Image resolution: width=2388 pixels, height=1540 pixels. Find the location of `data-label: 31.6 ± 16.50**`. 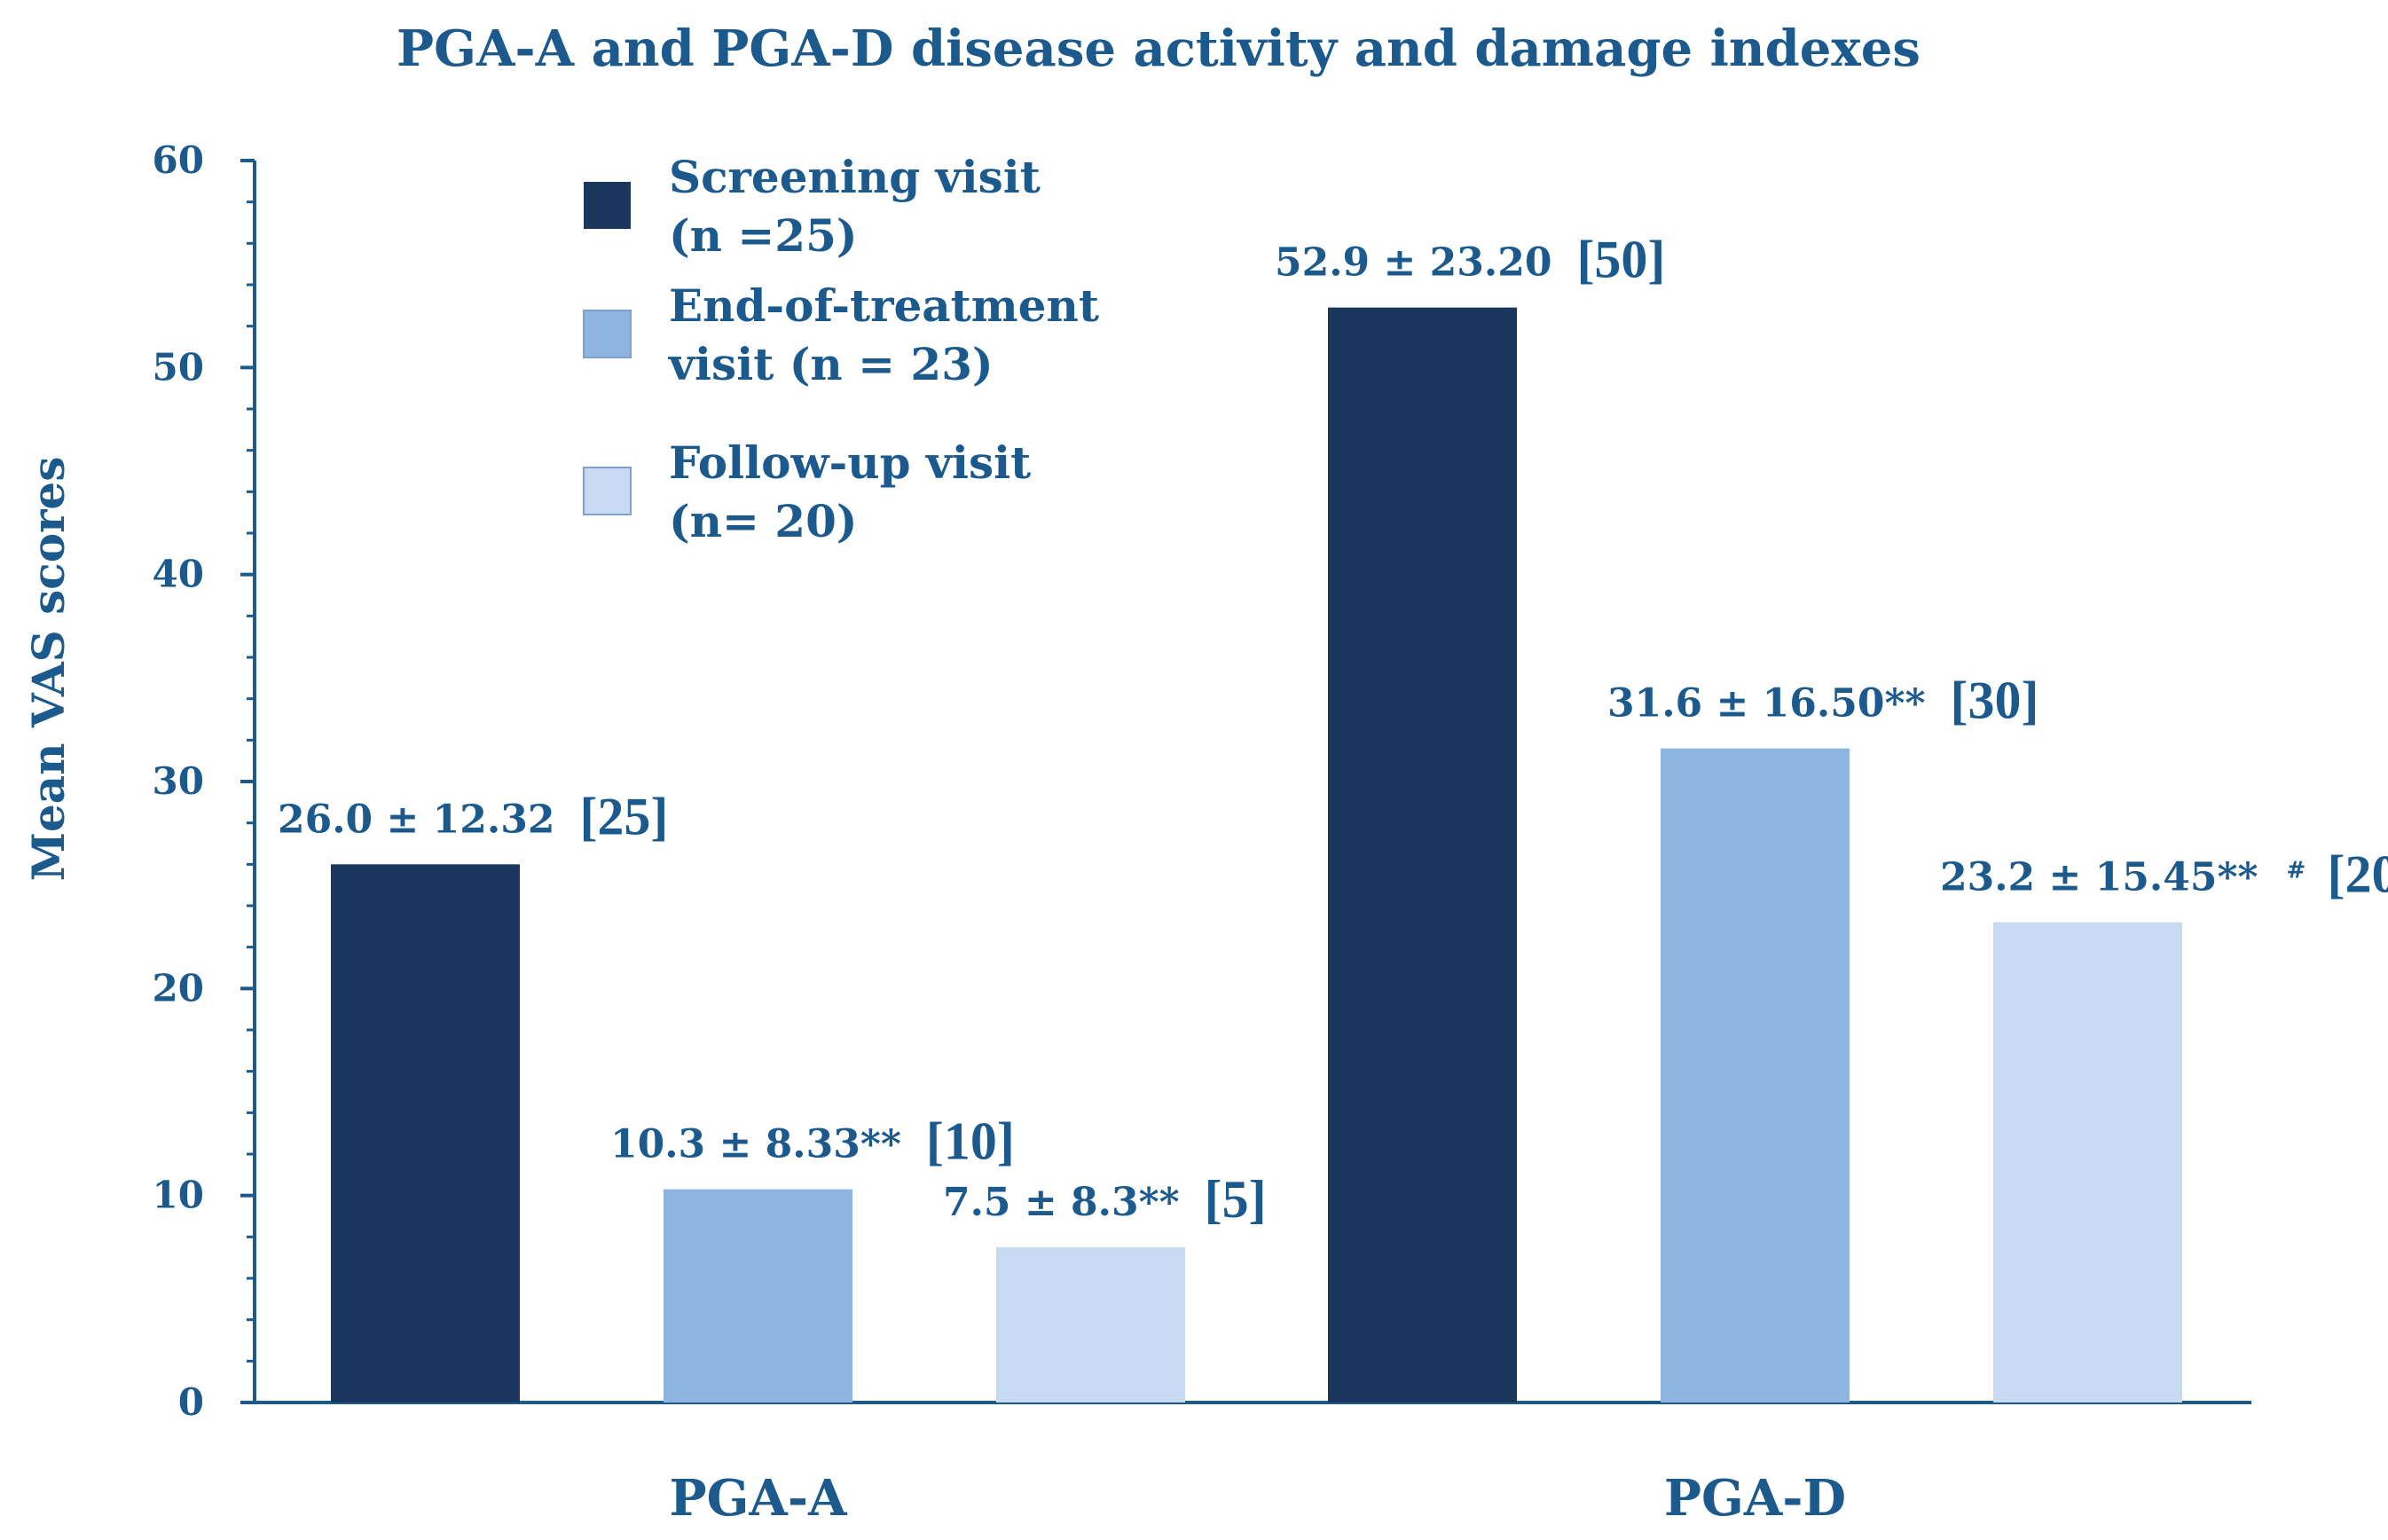

data-label: 31.6 ± 16.50** is located at coordinates (1766, 704).